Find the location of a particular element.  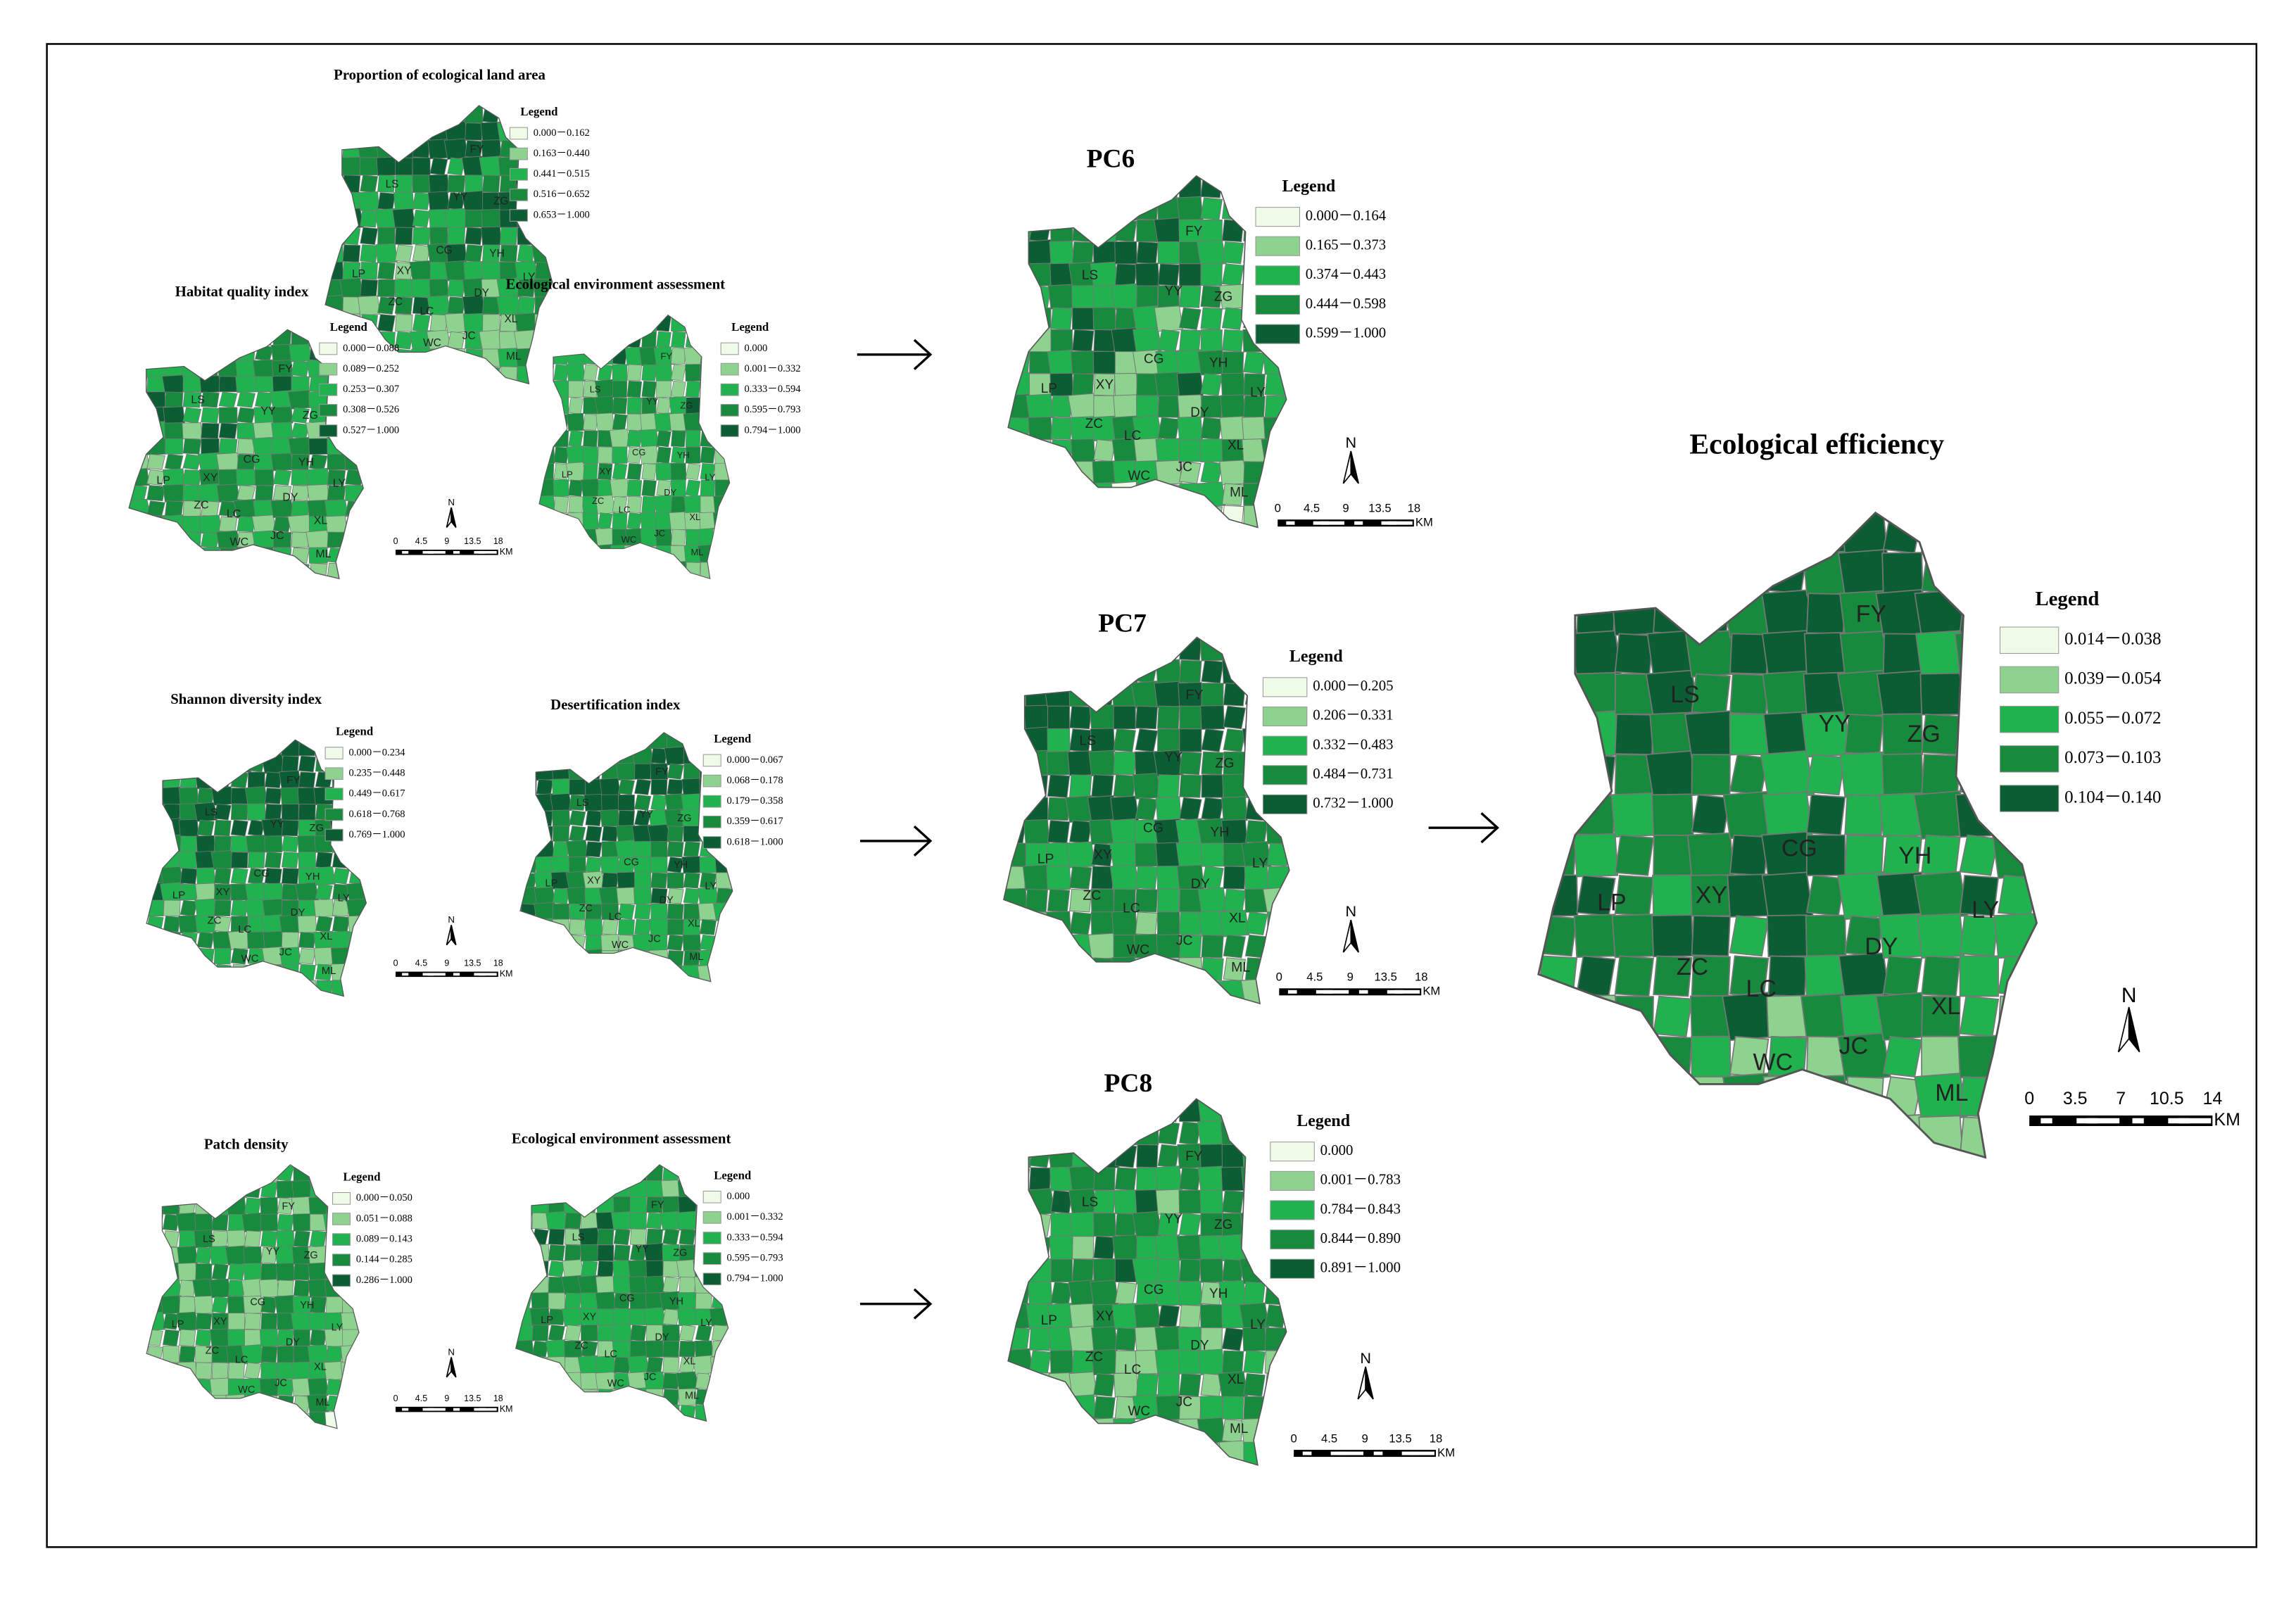

map-outline is located at coordinates (1146, 820).